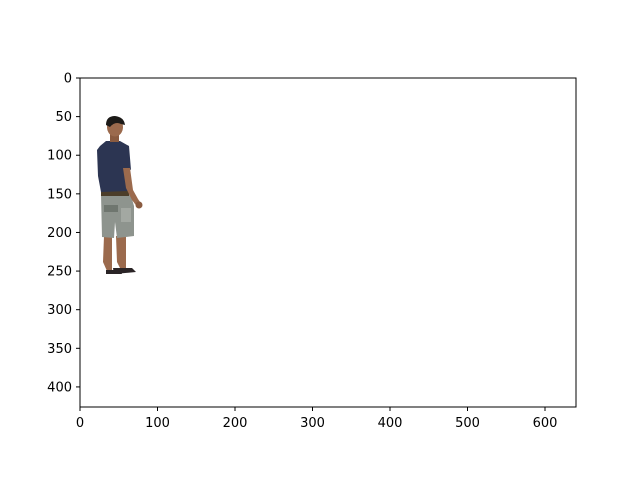 The image size is (640, 480). I want to click on hand, so click(139, 205).